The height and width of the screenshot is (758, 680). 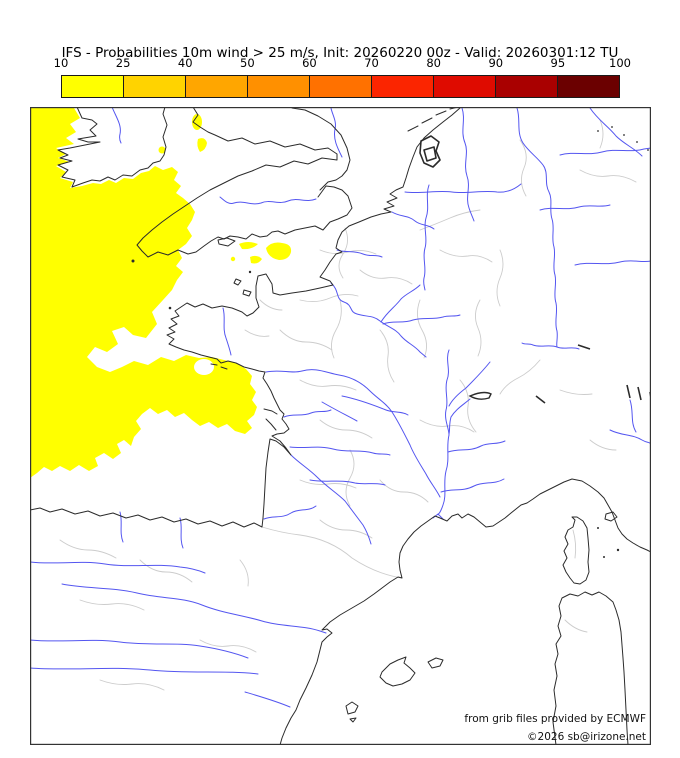 I want to click on river-ebro, so click(x=194, y=608).